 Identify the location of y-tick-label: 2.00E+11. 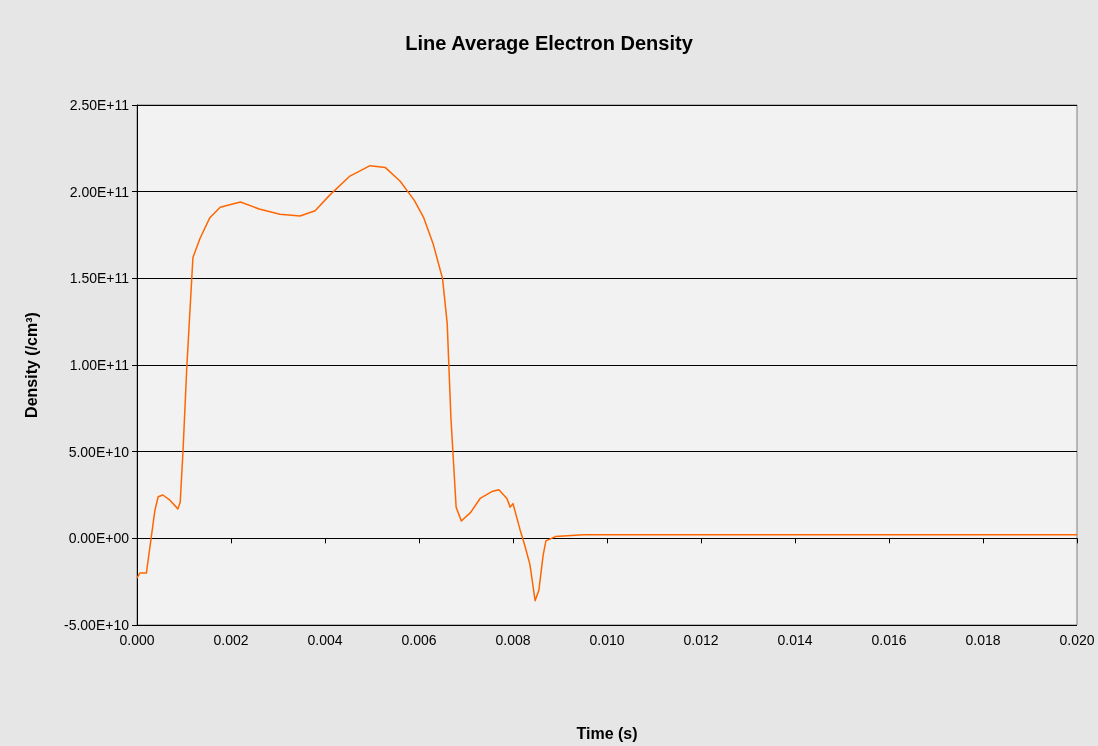
(99, 191).